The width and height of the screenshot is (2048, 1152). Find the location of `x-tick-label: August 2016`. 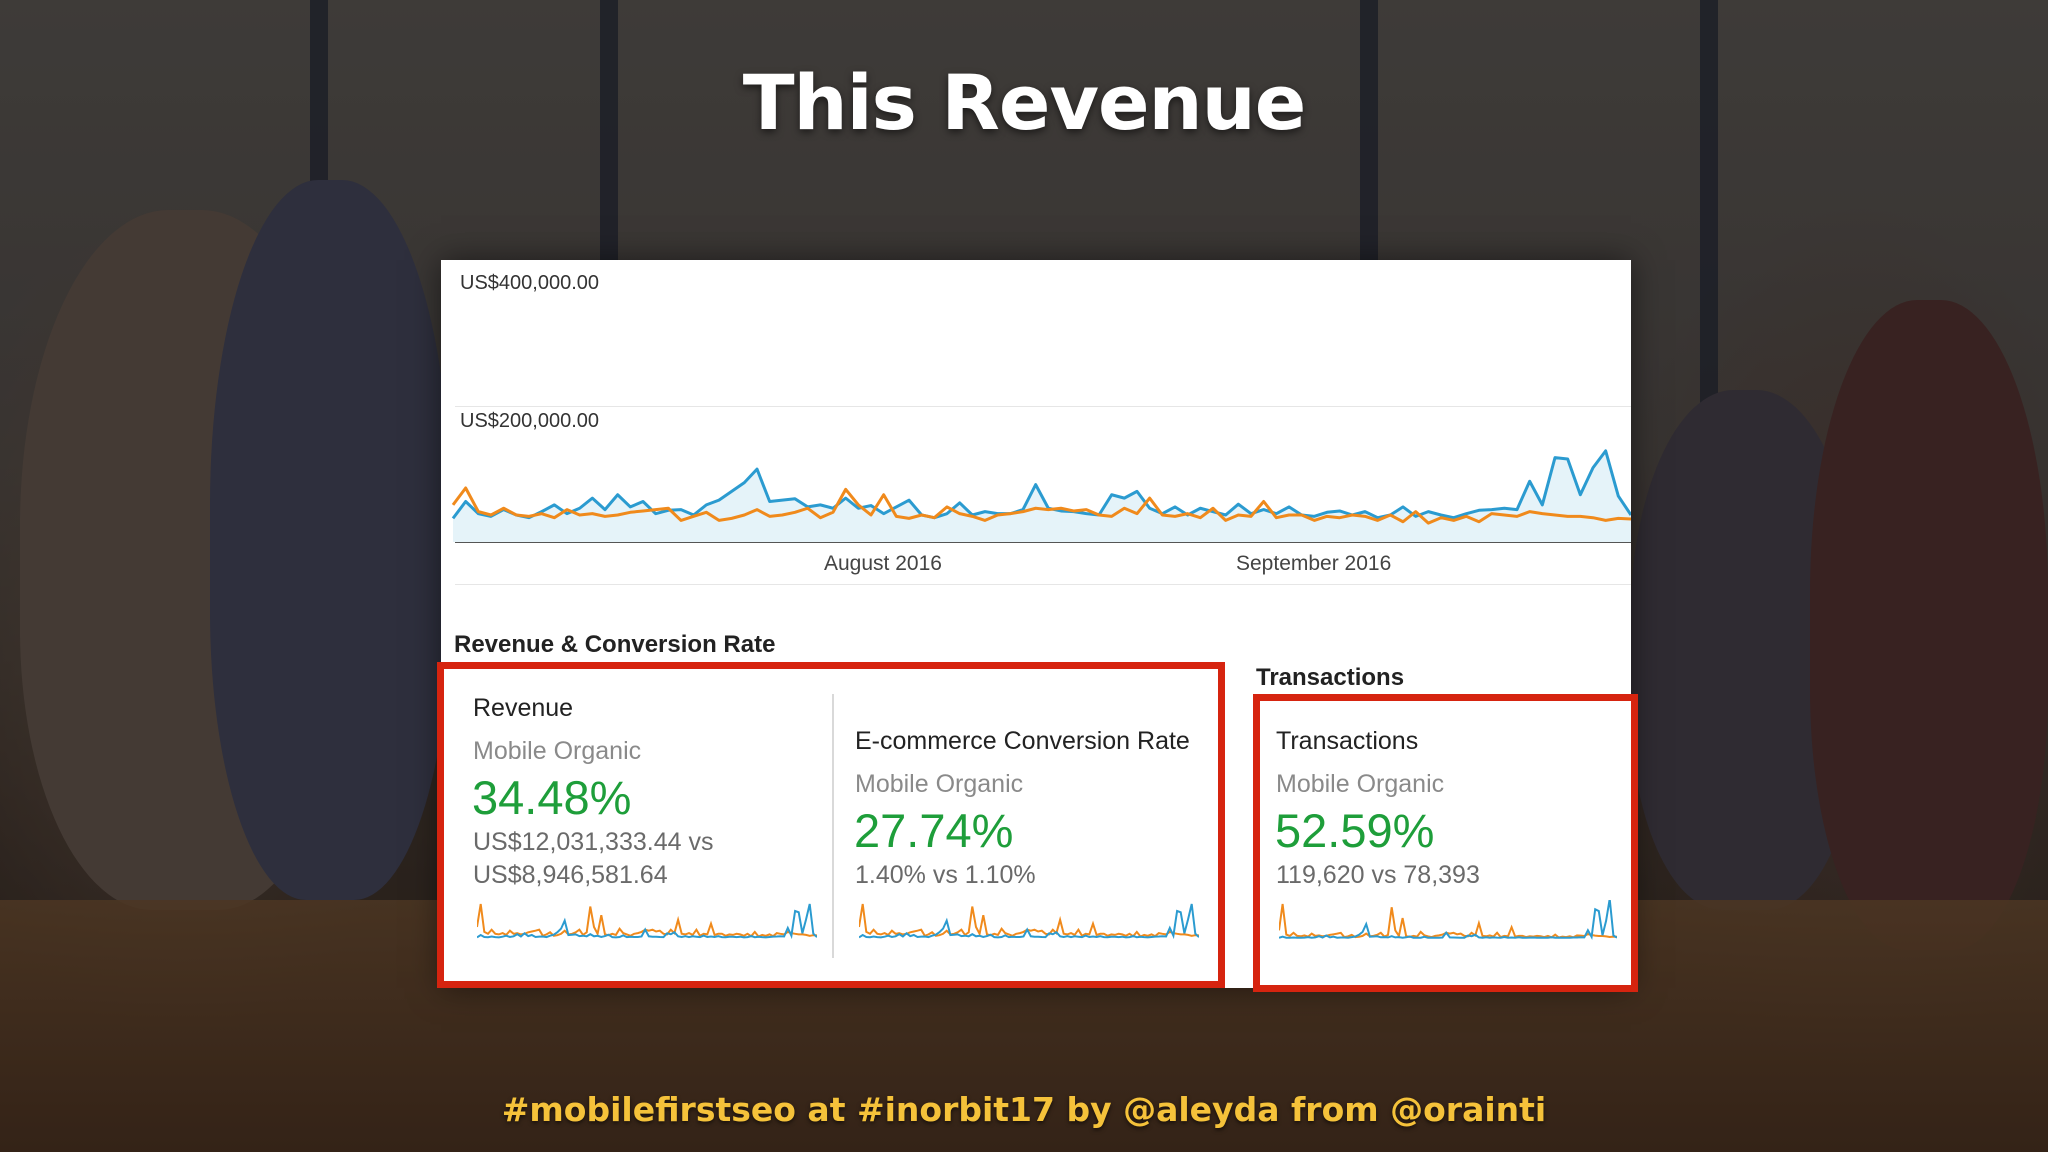

x-tick-label: August 2016 is located at coordinates (883, 563).